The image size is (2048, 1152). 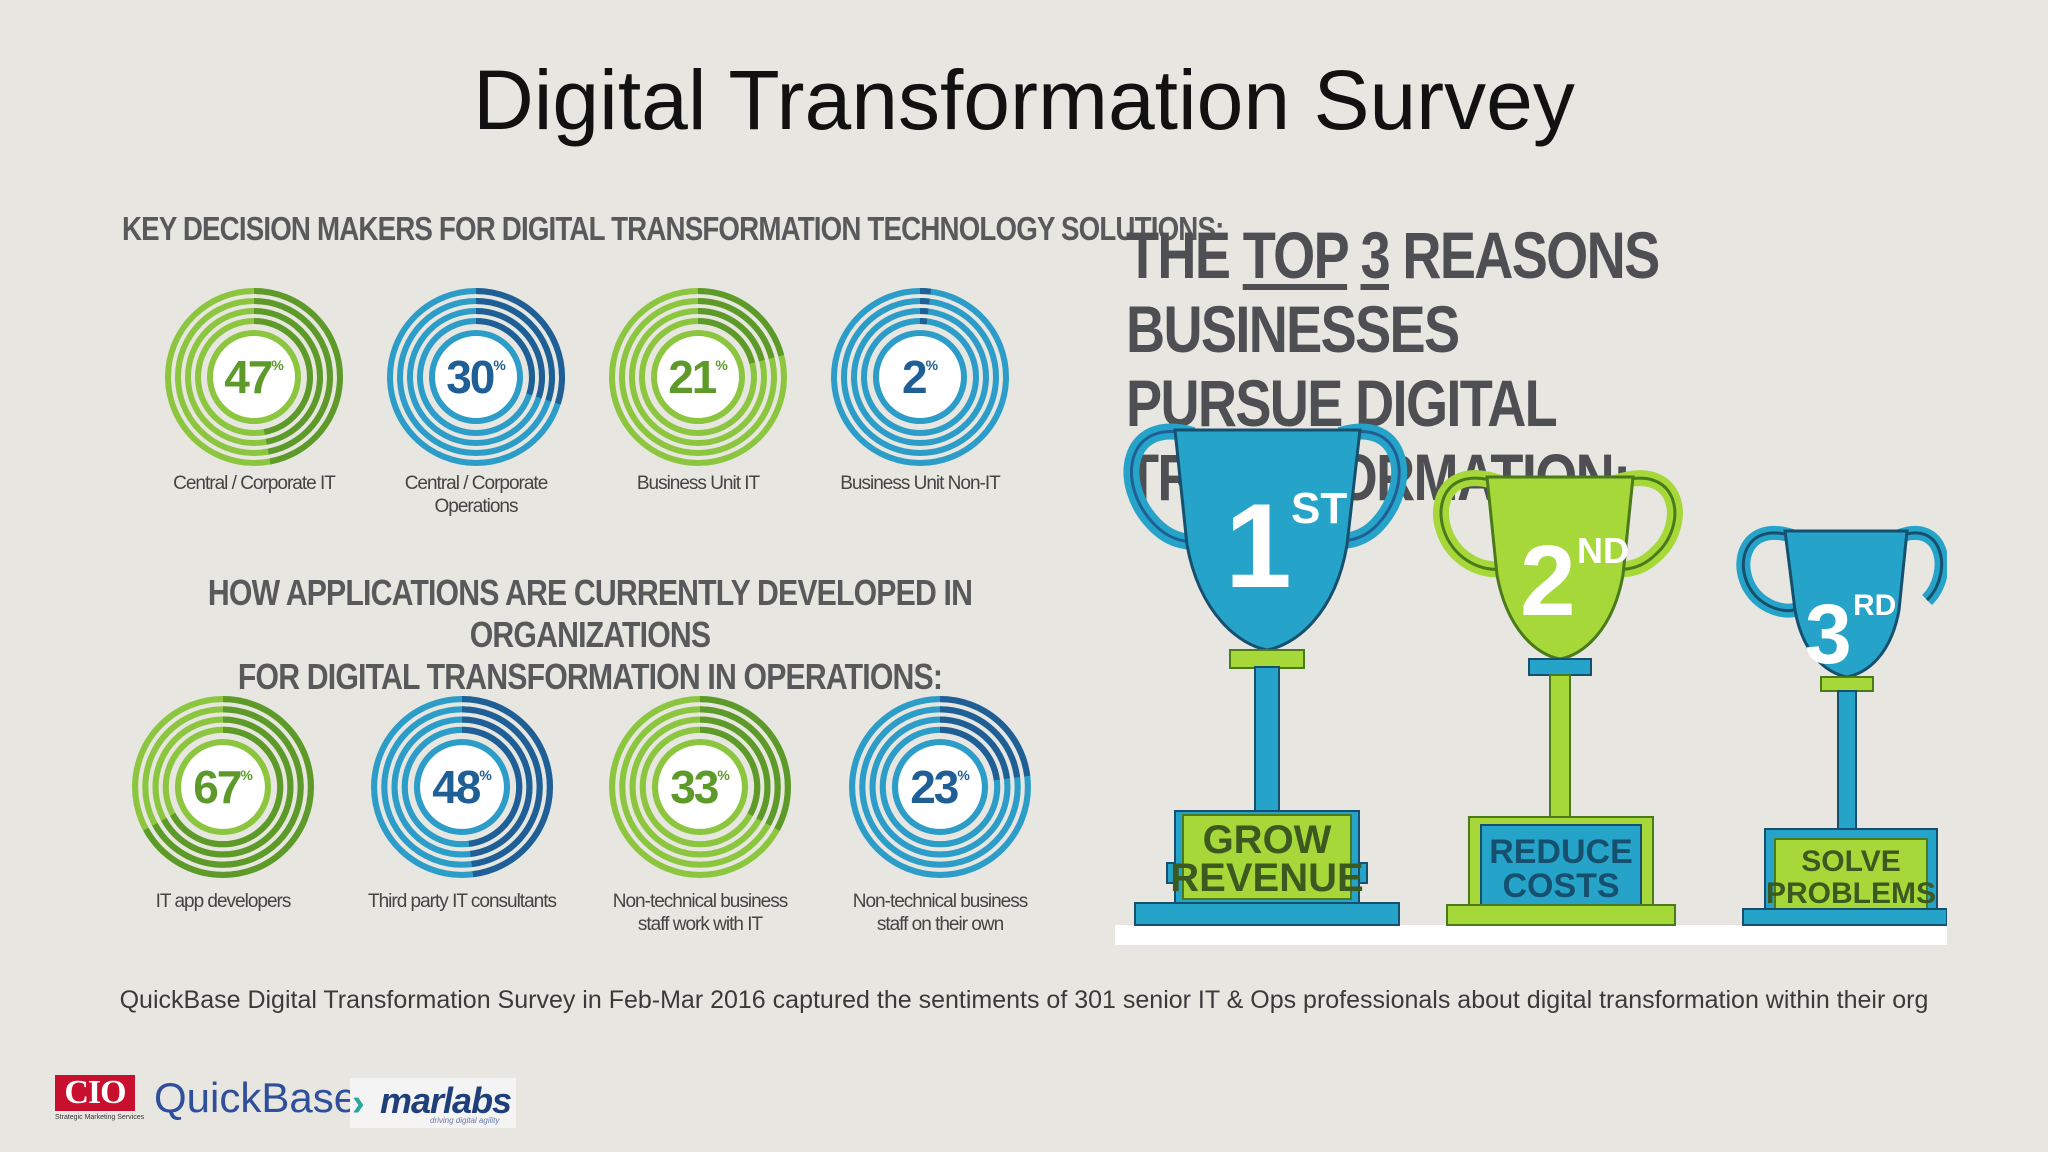 I want to click on decision_makers-percent-3: 21%, so click(x=698, y=377).